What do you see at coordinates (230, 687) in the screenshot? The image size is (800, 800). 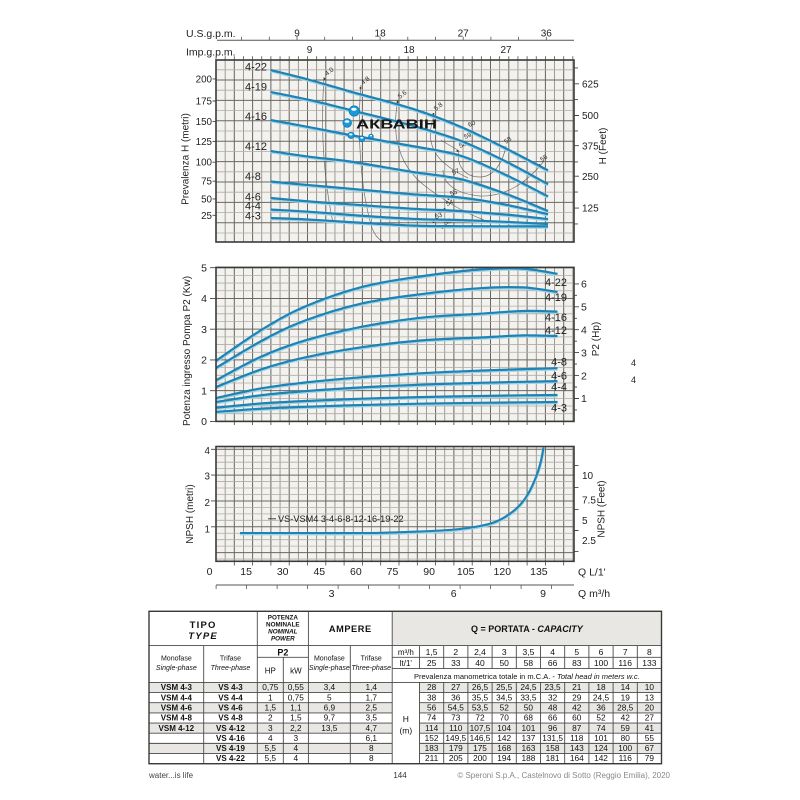 I see `svg-text: VS 4-3` at bounding box center [230, 687].